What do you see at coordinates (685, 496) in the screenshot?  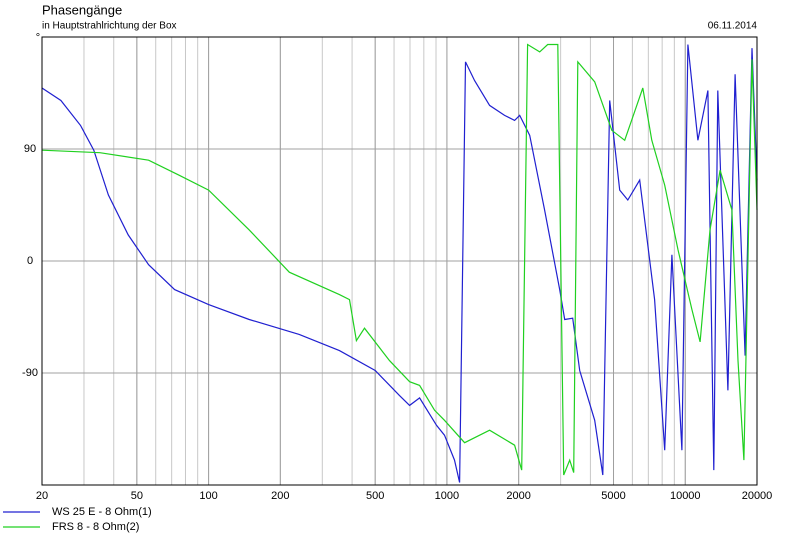 I see `x-tick-label: 10000` at bounding box center [685, 496].